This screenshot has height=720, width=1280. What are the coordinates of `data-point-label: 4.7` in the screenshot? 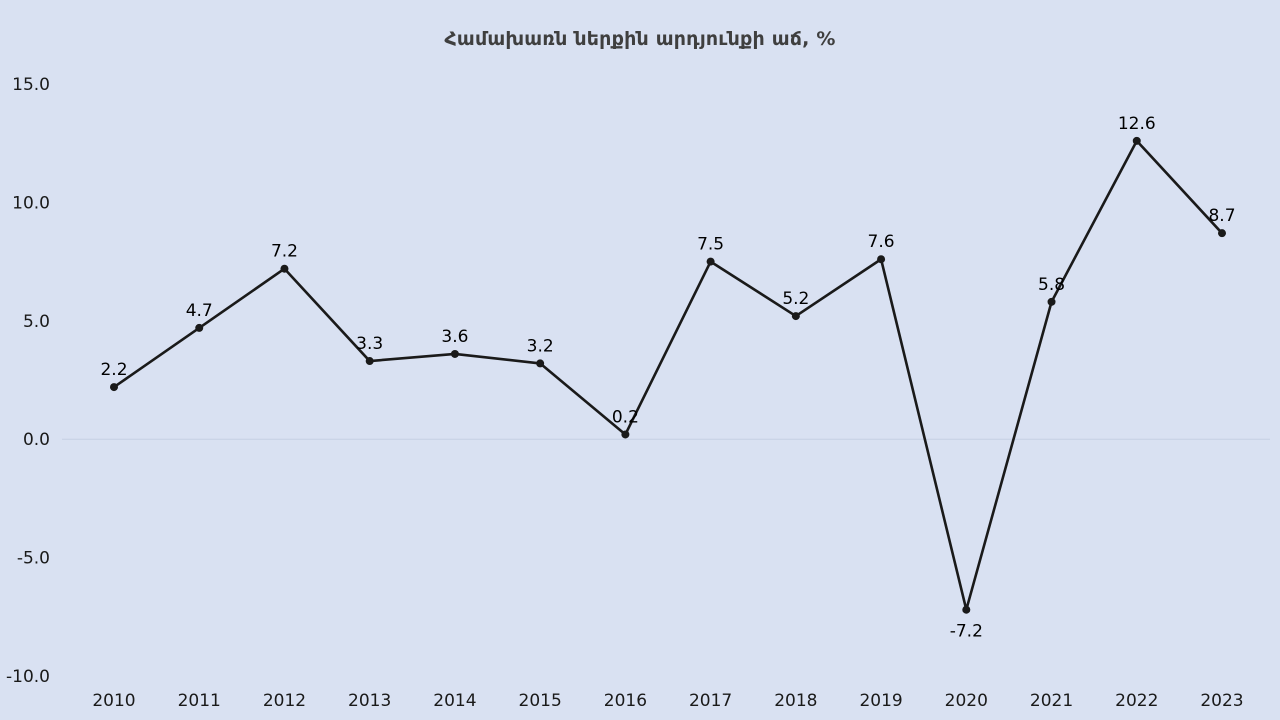 It's located at (199, 311).